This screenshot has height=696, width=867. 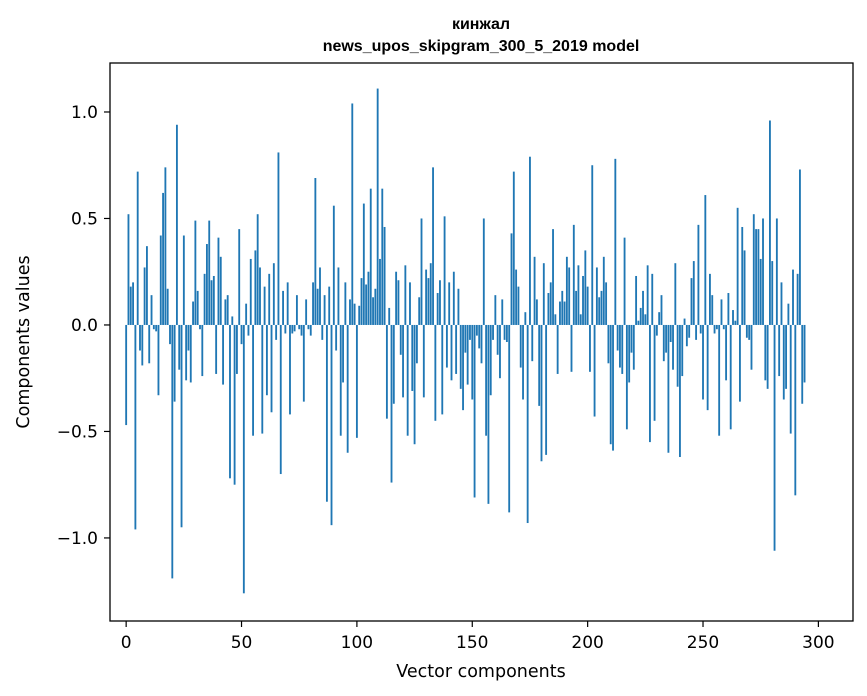 What do you see at coordinates (84, 113) in the screenshot?
I see `y-tick-label: 1.0` at bounding box center [84, 113].